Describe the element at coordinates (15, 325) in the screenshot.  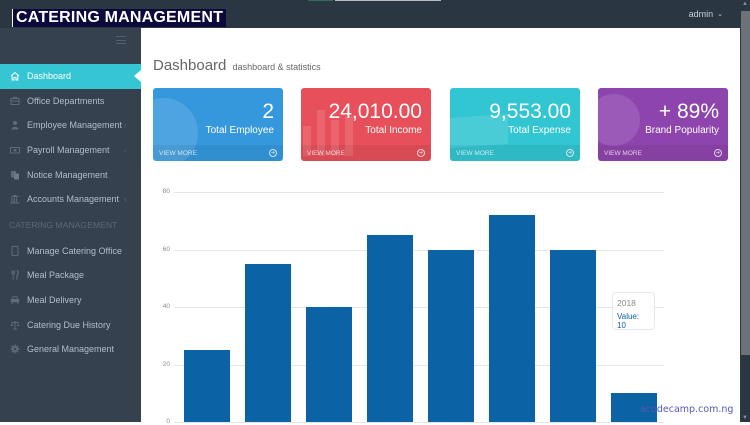
I see `balance-scale-icon` at that location.